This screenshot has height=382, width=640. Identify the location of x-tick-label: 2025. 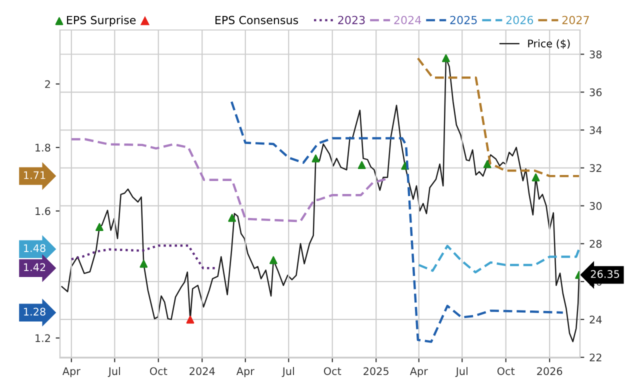
(376, 371).